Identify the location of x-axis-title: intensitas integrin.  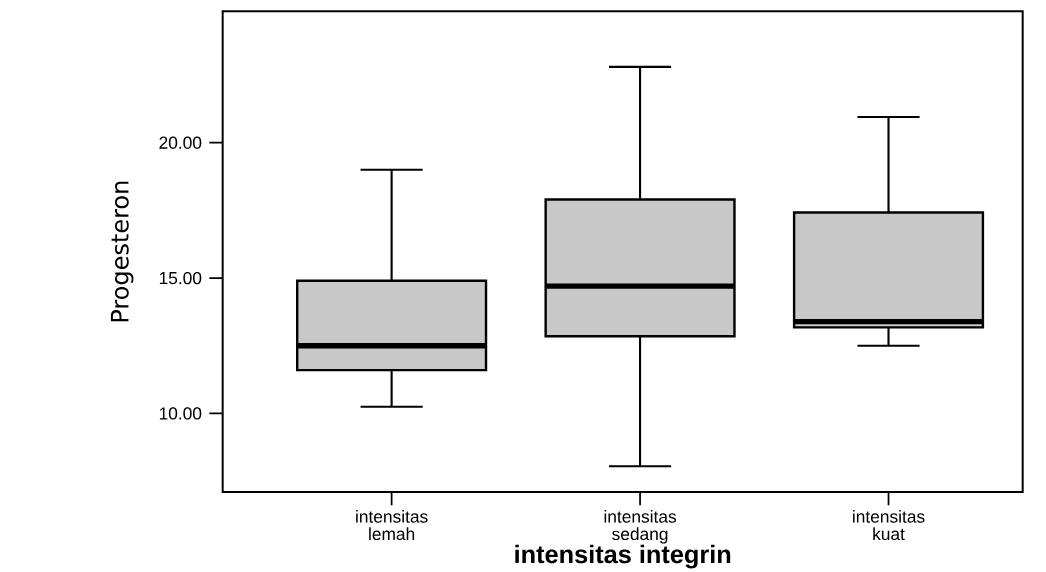
(623, 556).